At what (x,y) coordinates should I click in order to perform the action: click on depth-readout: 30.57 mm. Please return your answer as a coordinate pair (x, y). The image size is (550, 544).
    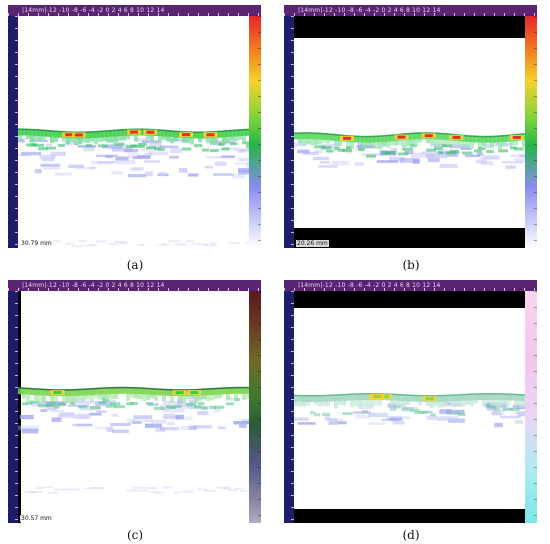
    Looking at the image, I should click on (36, 518).